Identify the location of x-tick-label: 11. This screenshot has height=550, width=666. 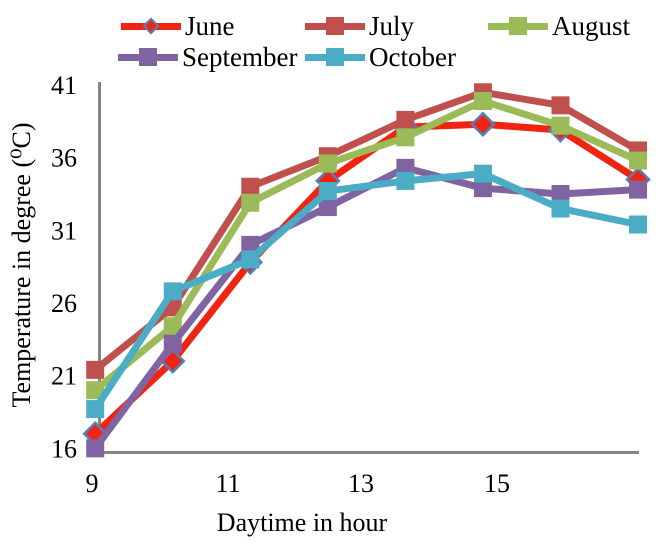
(227, 483).